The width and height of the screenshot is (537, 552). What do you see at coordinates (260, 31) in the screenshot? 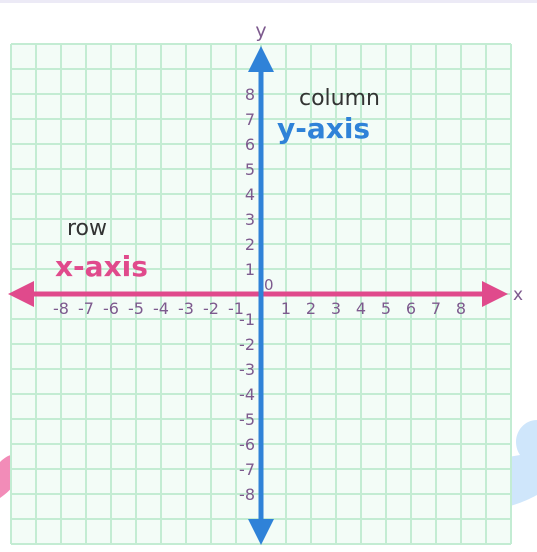
I see `y-axis-name: y` at bounding box center [260, 31].